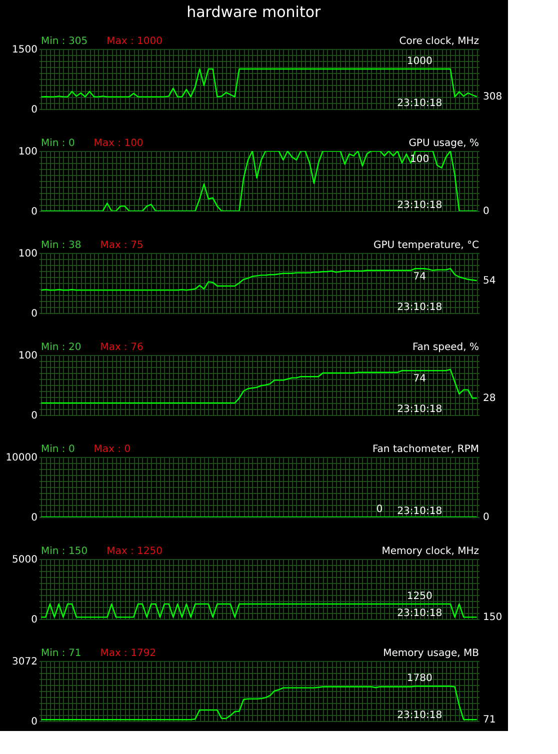  I want to click on annotation: 0, so click(379, 509).